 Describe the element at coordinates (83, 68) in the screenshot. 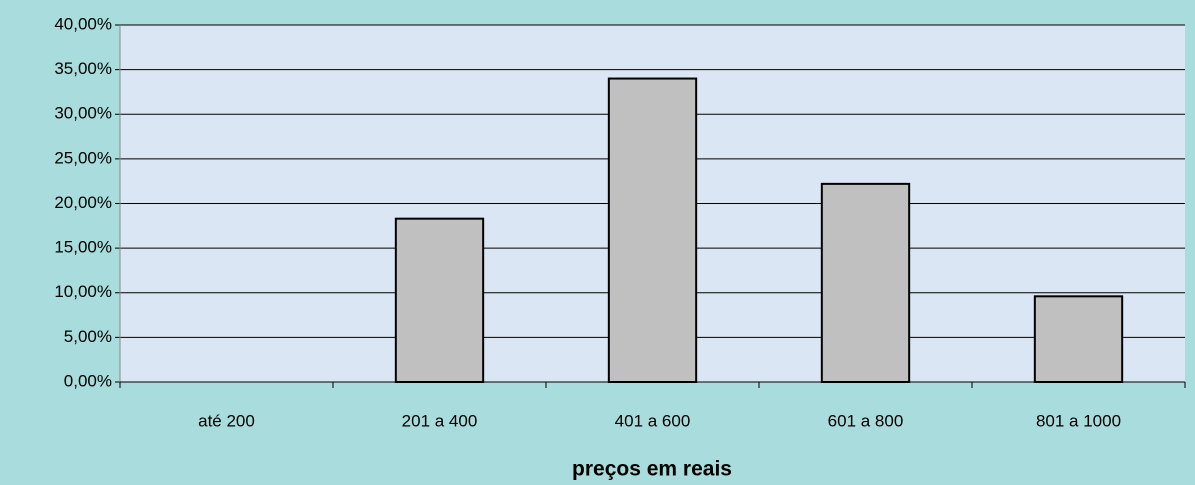

I see `y-tick-label: 35,00%` at that location.